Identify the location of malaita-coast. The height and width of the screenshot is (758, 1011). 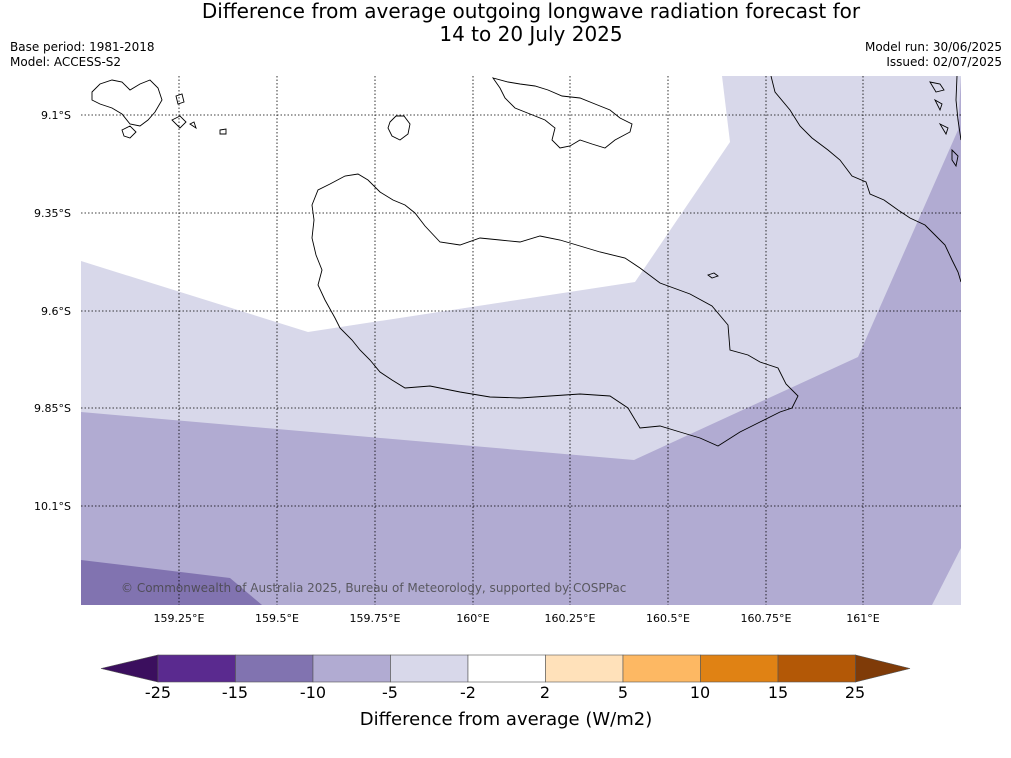
(865, 179).